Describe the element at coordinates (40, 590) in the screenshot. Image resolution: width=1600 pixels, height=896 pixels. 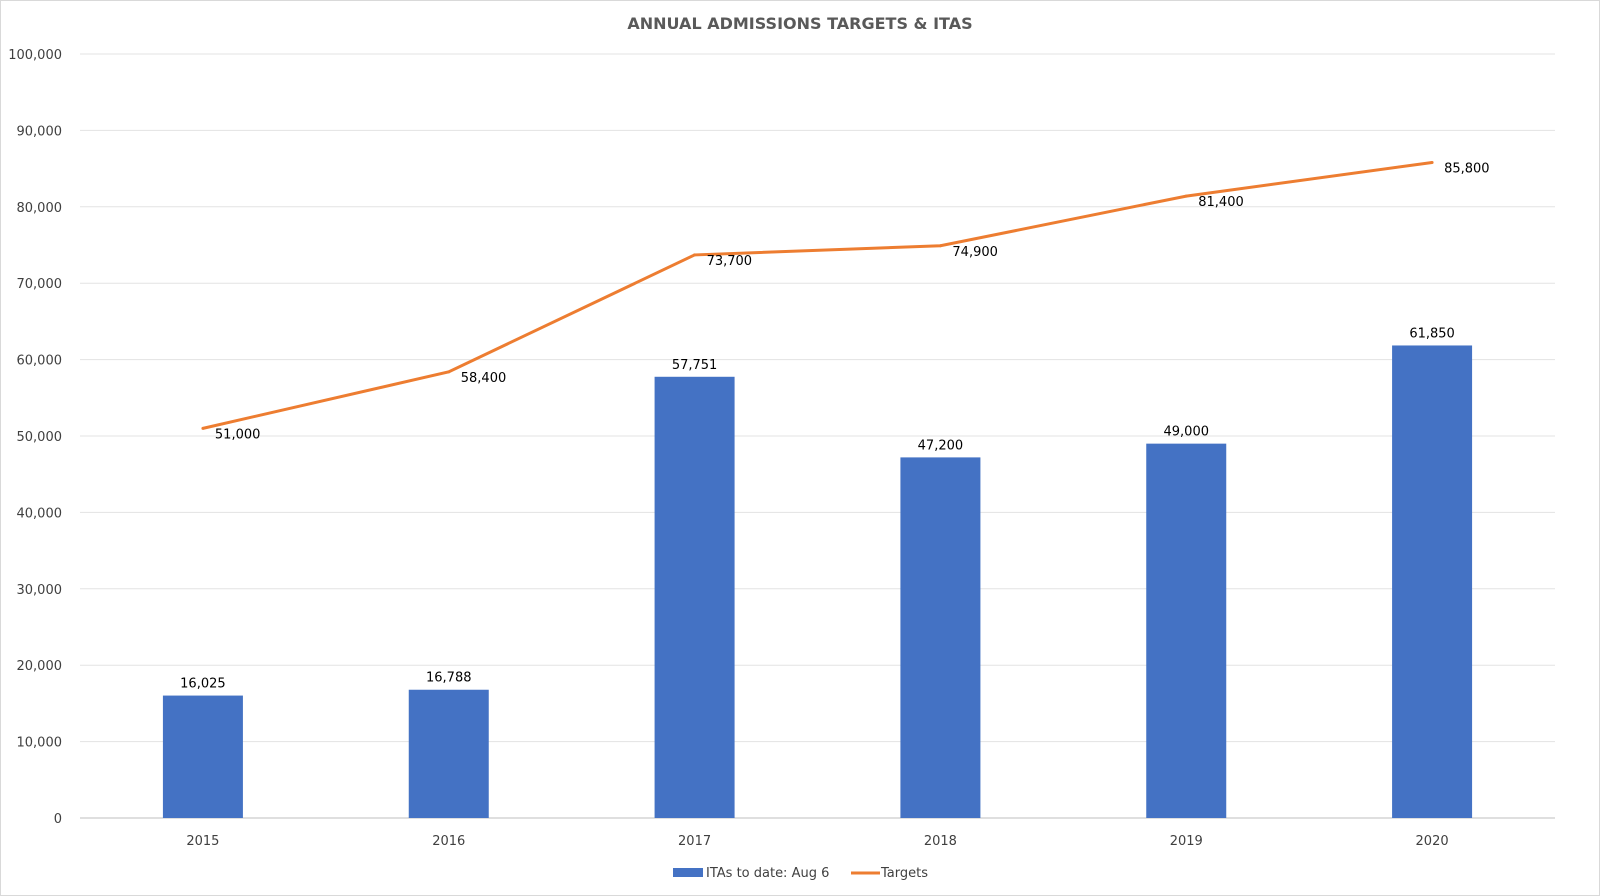
I see `y-tick-label: 30,000` at that location.